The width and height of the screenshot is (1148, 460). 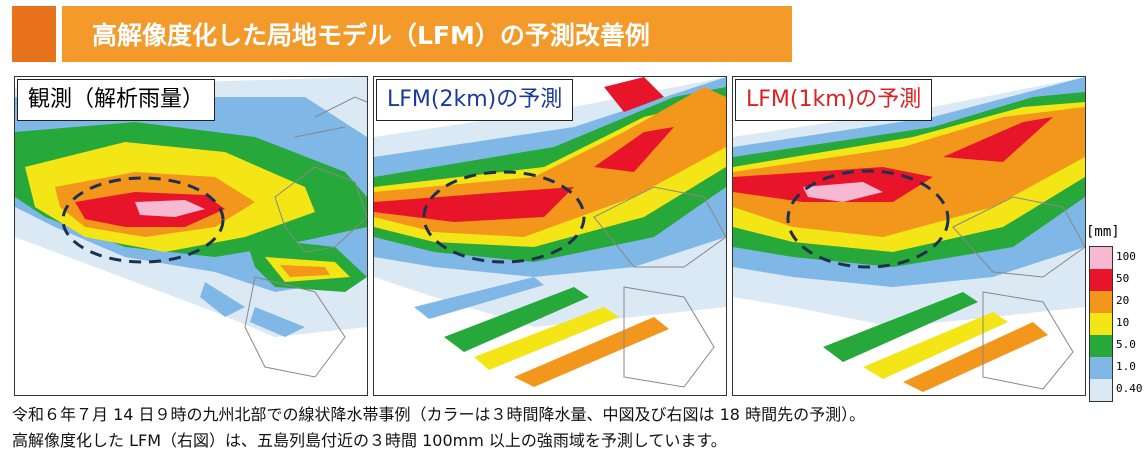 I want to click on precipitation-legend: [mm] 100 50 20 10 5.0 1.0 0.40, so click(x=1116, y=313).